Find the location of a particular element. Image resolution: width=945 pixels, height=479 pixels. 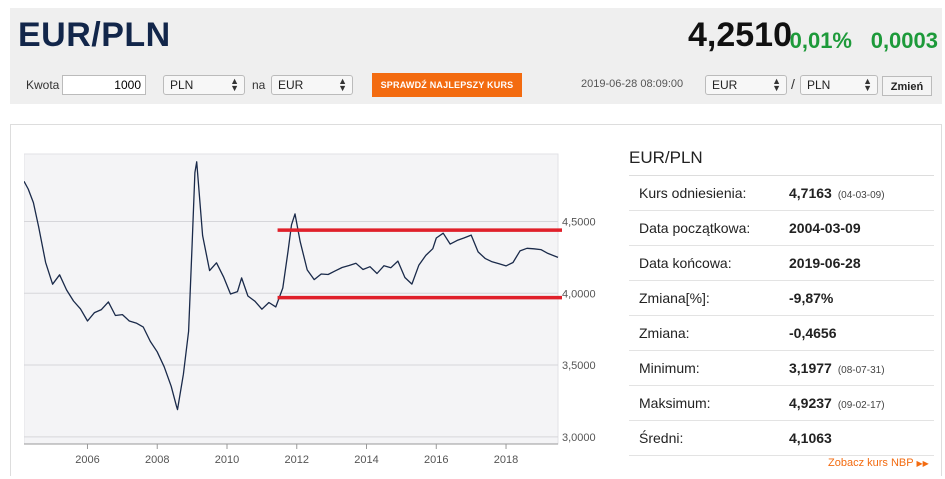

y-tick-label: 3,0000 is located at coordinates (579, 438).